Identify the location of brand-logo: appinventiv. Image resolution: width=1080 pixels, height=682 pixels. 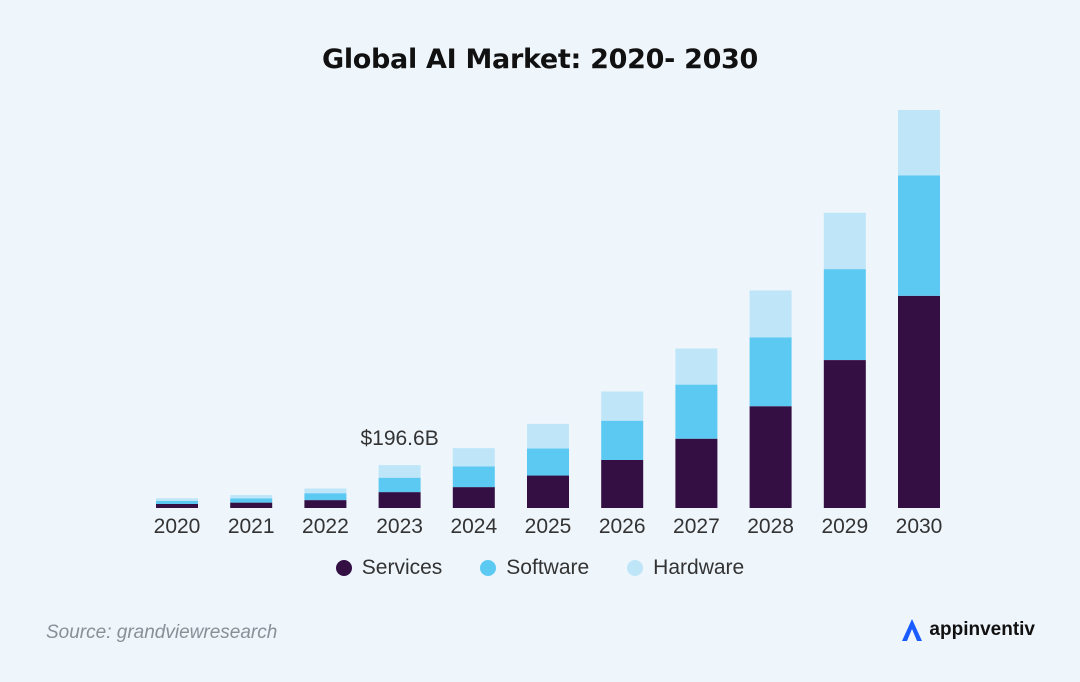
(968, 630).